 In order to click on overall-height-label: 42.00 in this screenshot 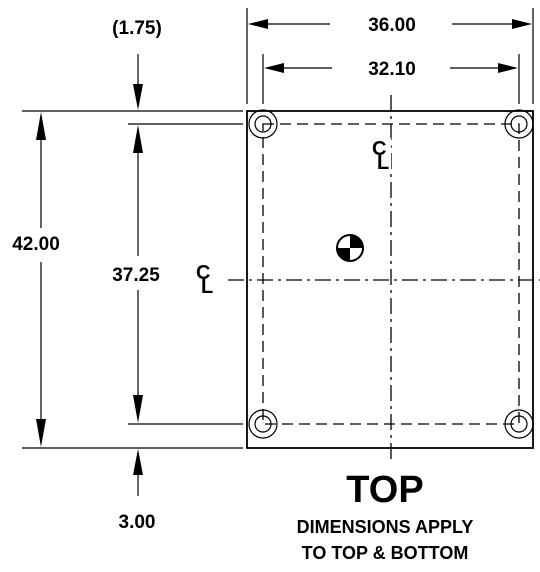, I will do `click(36, 244)`.